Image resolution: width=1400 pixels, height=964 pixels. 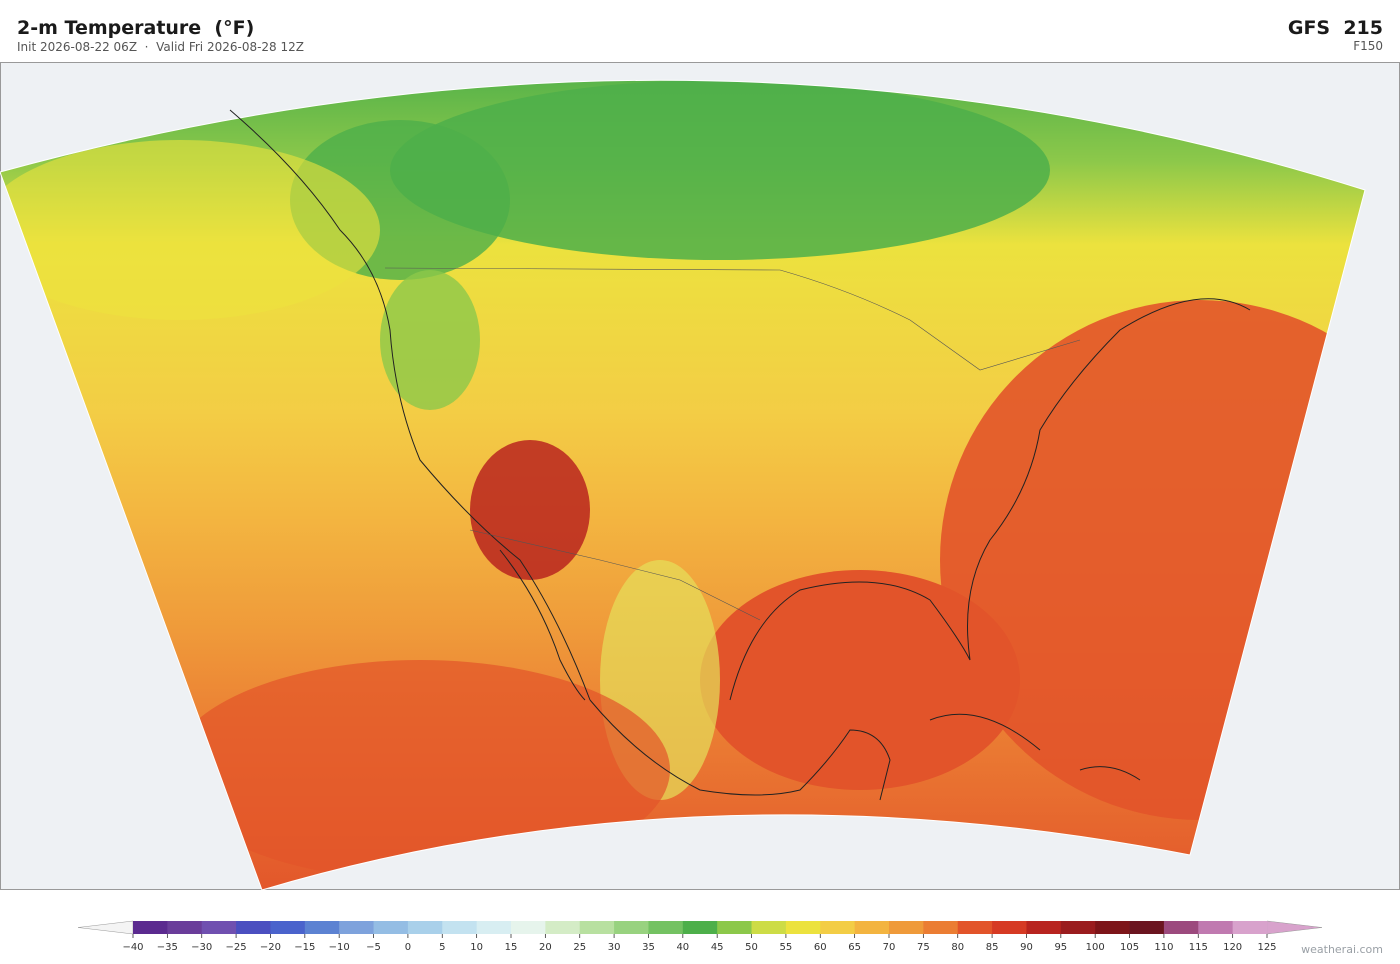 I want to click on colorbar-tick-label: 60, so click(x=820, y=947).